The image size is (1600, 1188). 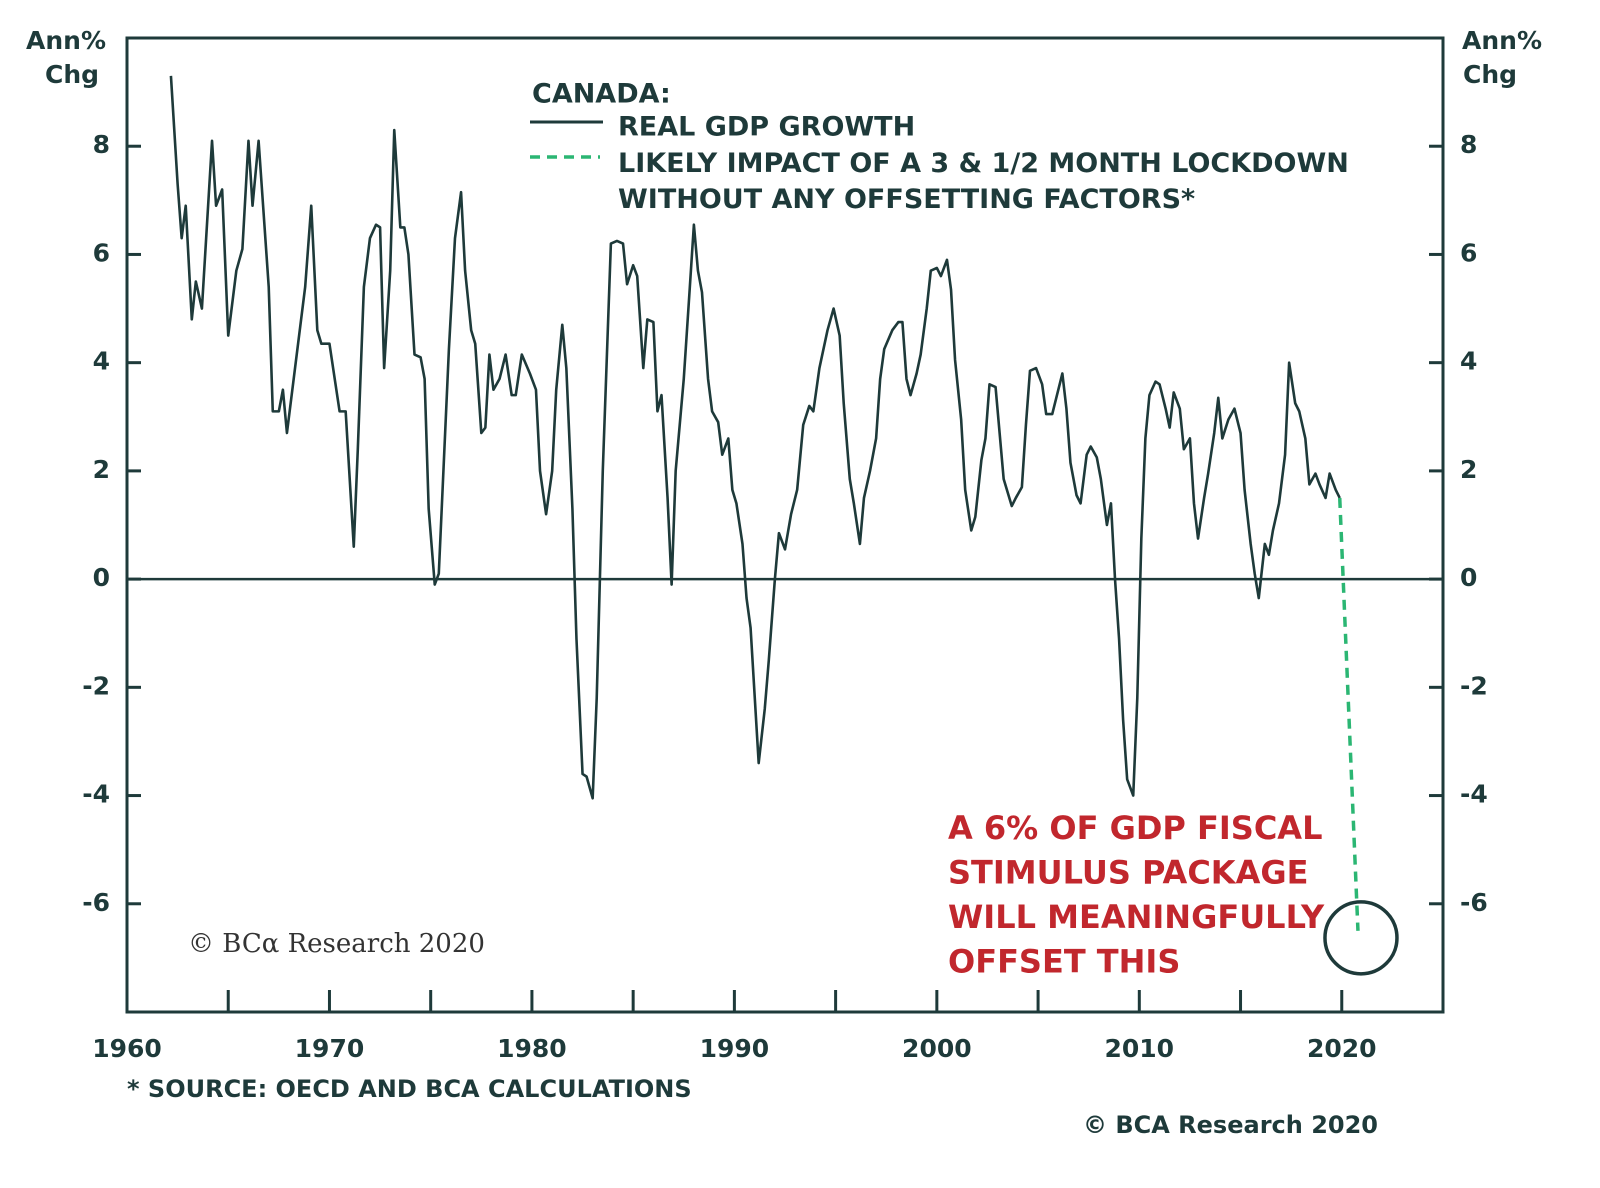 I want to click on legend-label: REAL GDP GROWTH, so click(x=766, y=127).